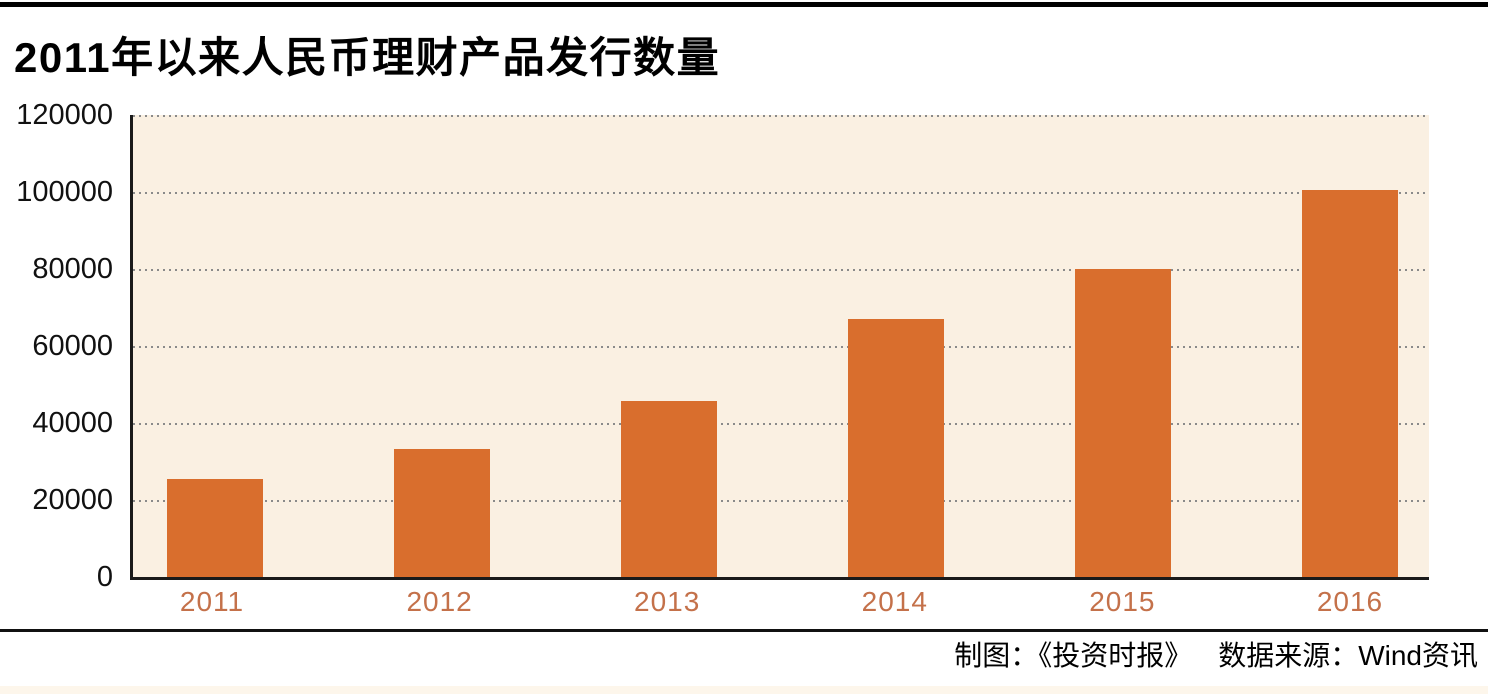 The image size is (1488, 694). Describe the element at coordinates (896, 448) in the screenshot. I see `bar-2014` at that location.